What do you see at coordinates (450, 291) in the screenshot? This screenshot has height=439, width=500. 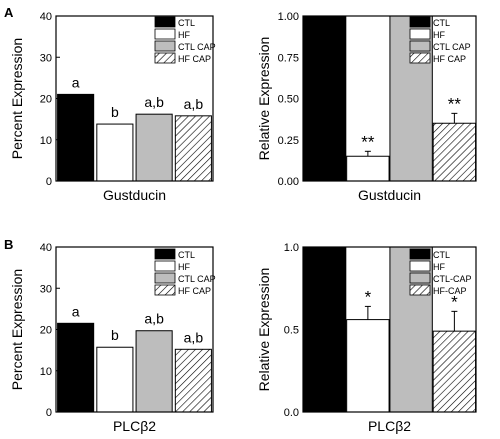 I see `legend-label: HF-CAP` at bounding box center [450, 291].